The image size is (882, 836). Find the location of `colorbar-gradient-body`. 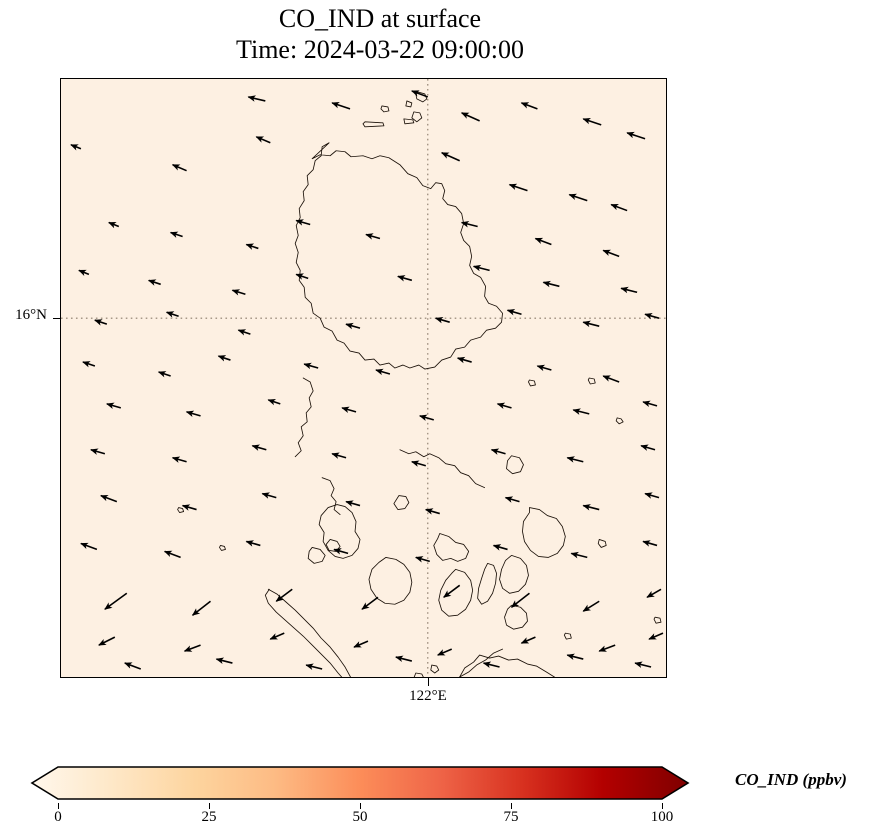

colorbar-gradient-body is located at coordinates (360, 783).